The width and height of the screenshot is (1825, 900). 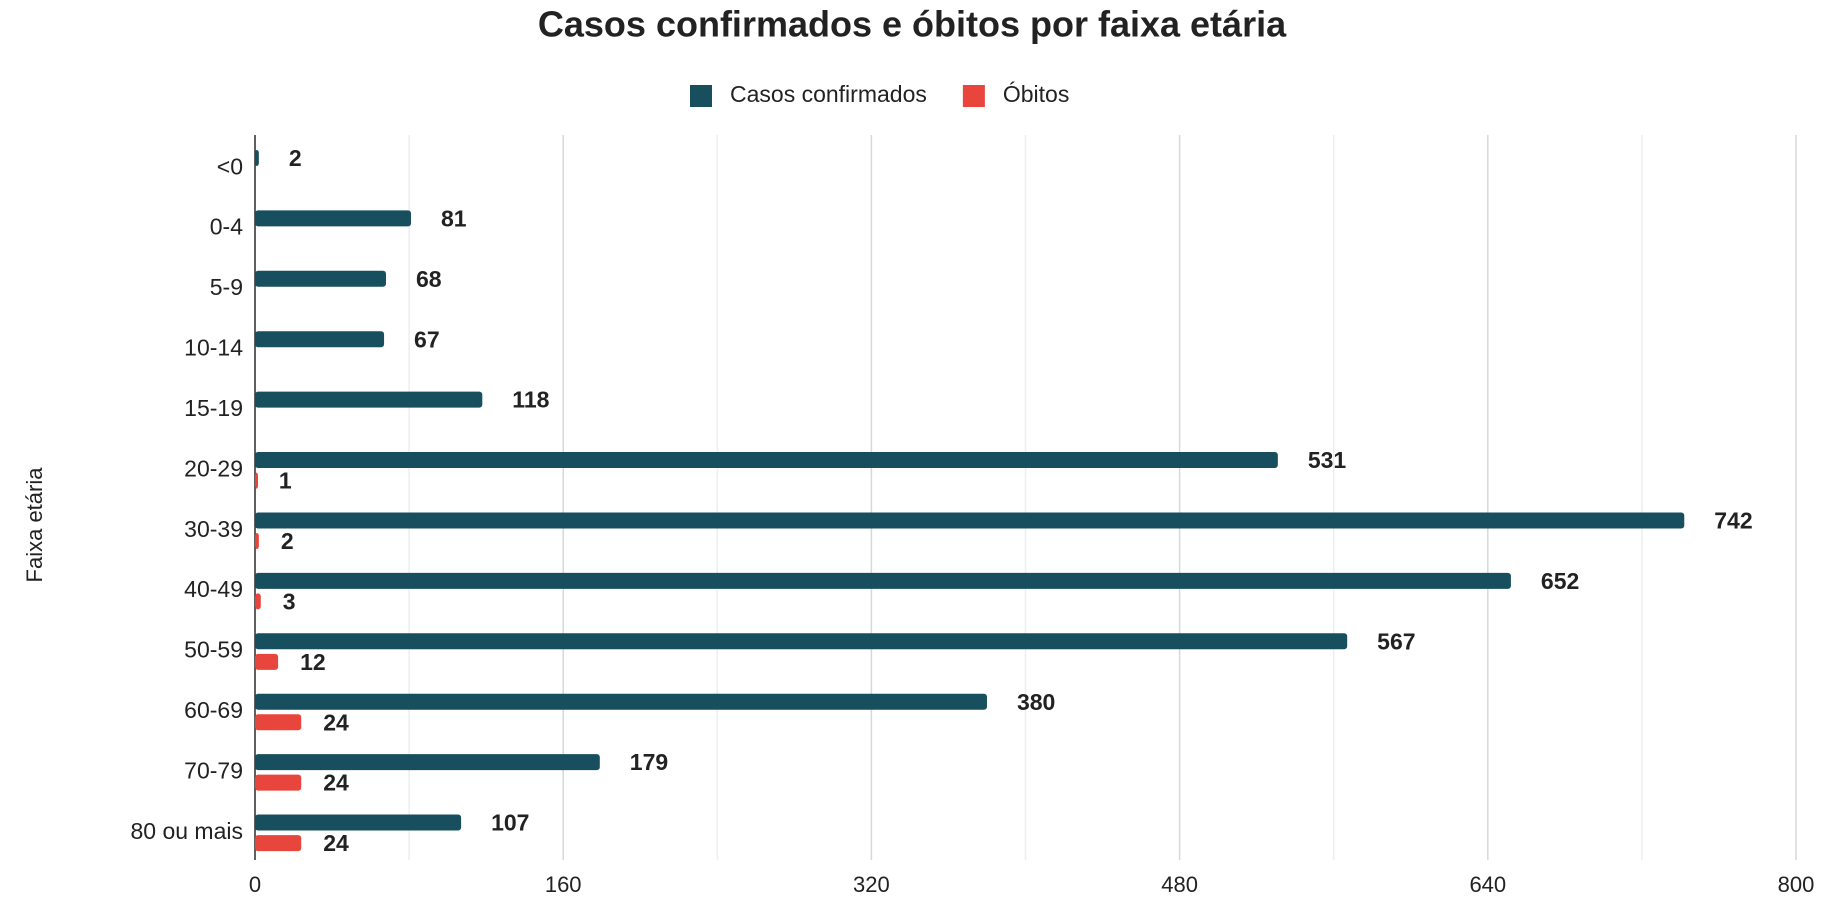 What do you see at coordinates (186, 831) in the screenshot?
I see `y-tick-label: 80 ou mais` at bounding box center [186, 831].